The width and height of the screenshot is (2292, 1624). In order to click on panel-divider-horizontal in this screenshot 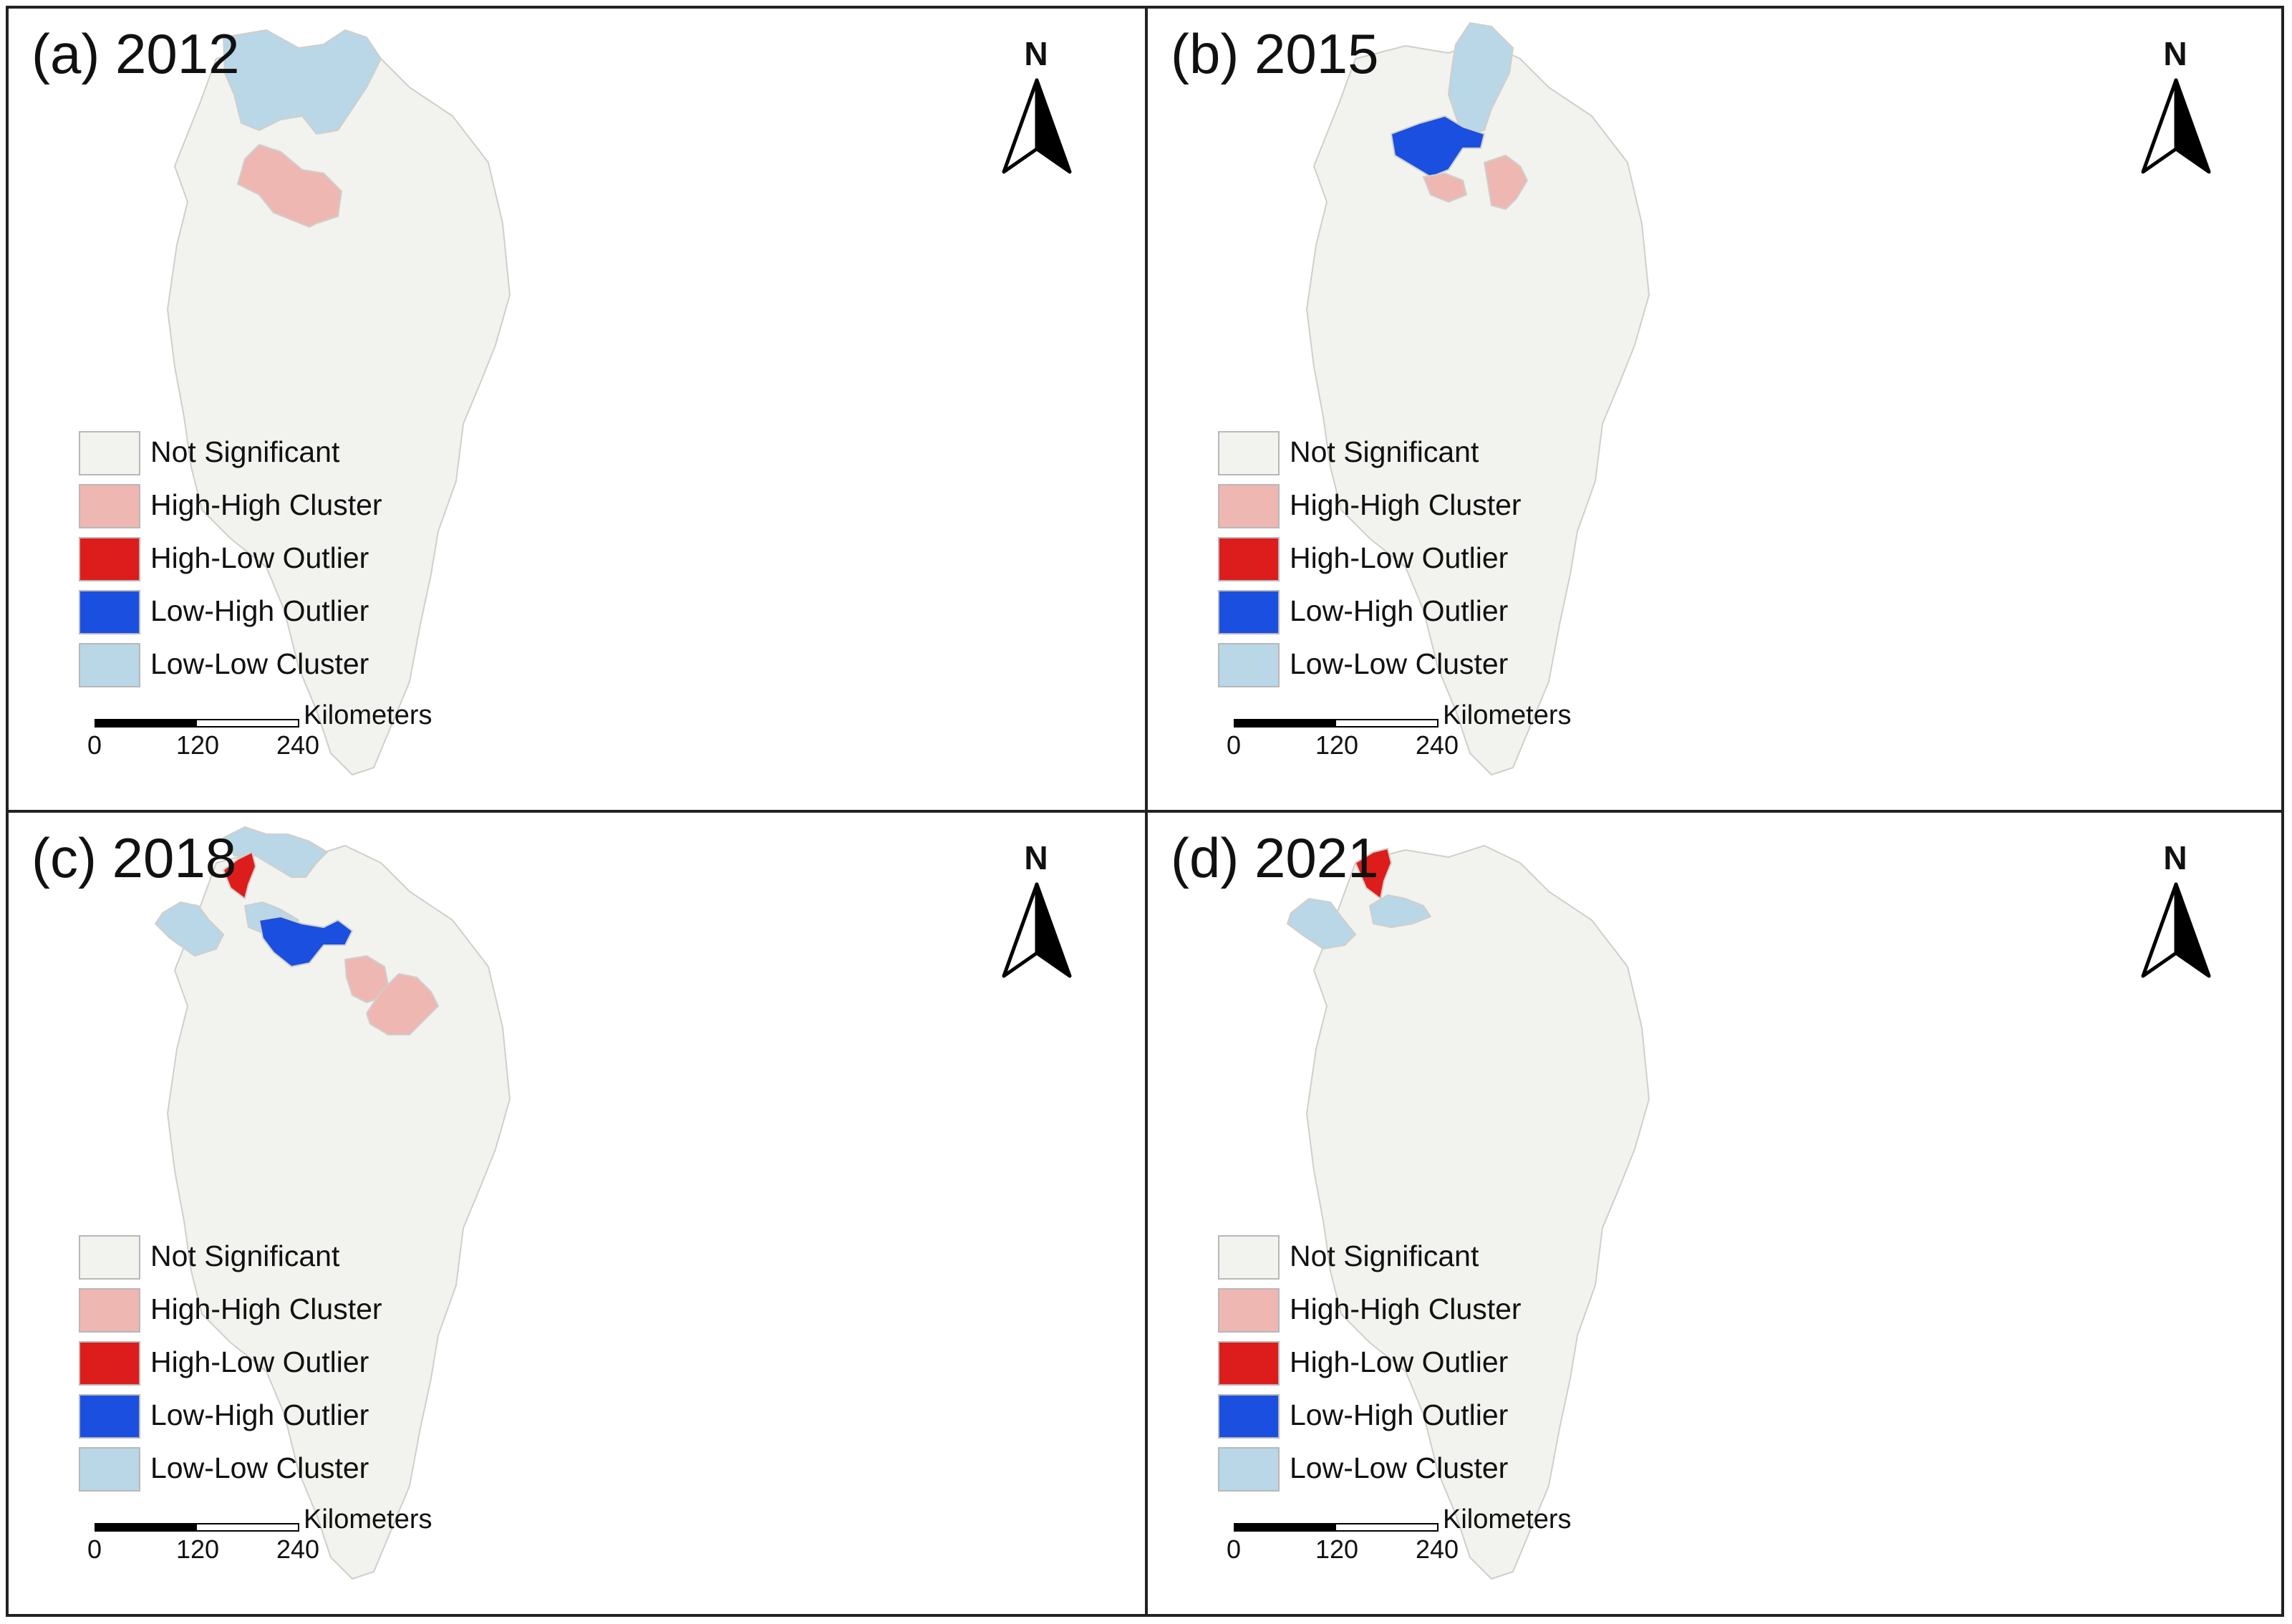, I will do `click(1145, 811)`.